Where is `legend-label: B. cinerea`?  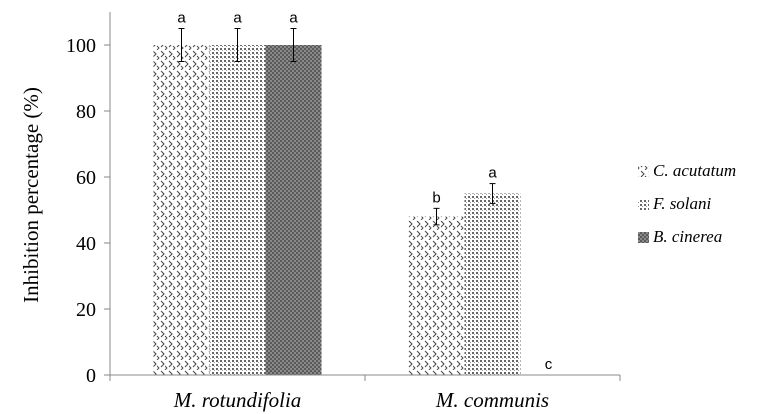 legend-label: B. cinerea is located at coordinates (687, 236).